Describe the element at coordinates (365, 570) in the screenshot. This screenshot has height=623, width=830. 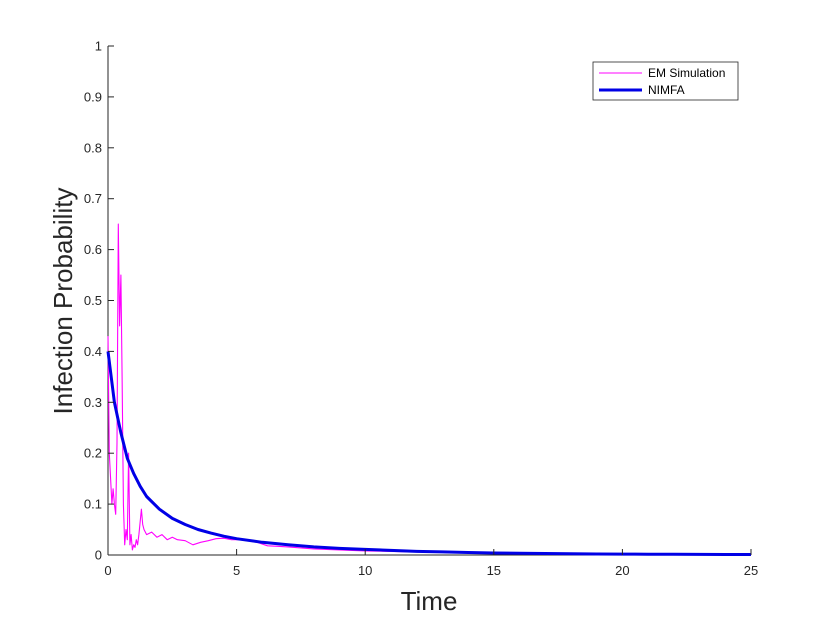
I see `x-tick-label: 10` at that location.